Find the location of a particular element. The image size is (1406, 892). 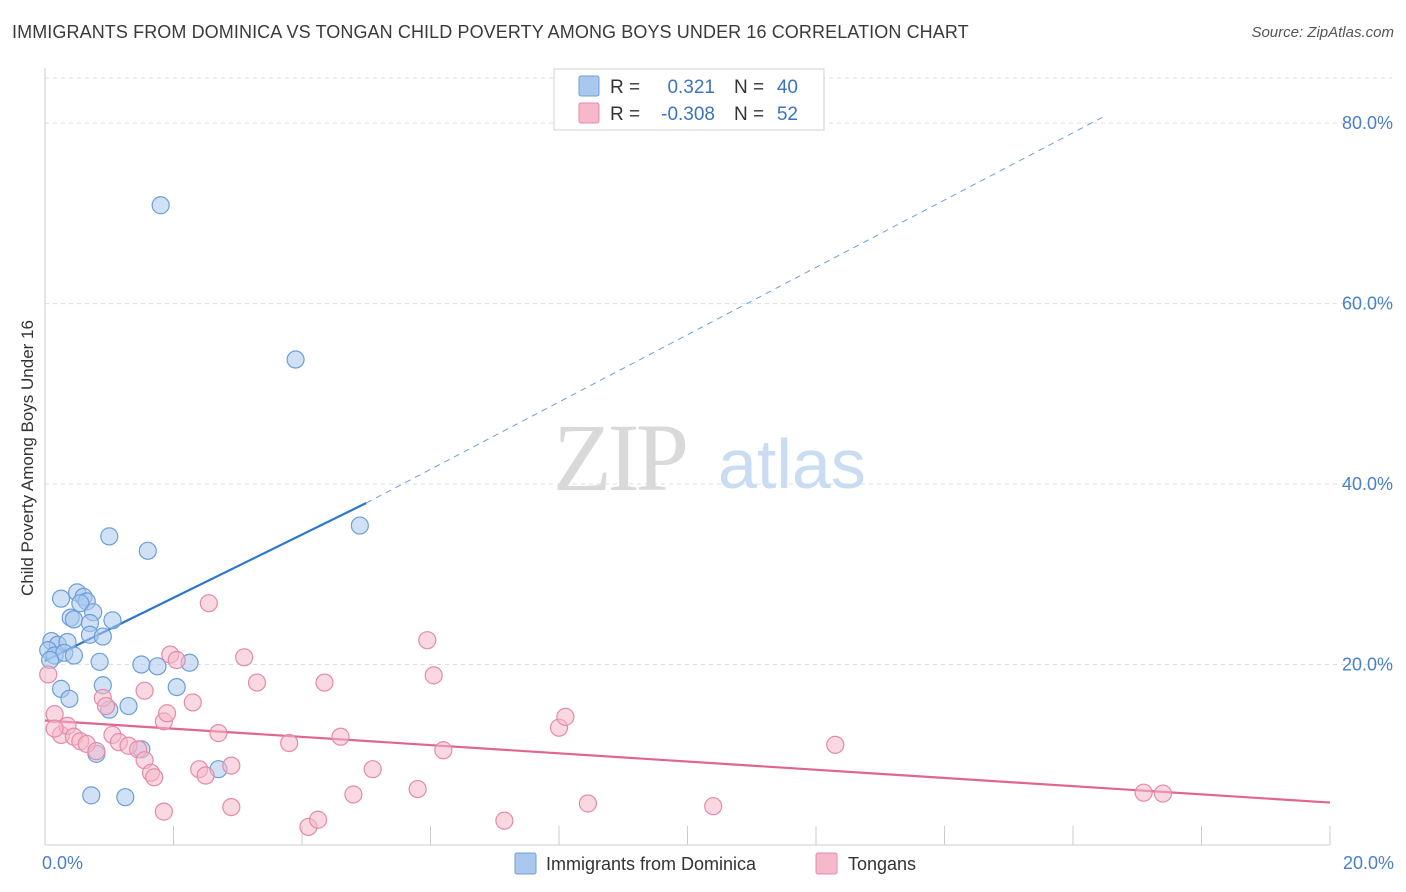

bottom-legend-label-tongans: Tongans is located at coordinates (882, 864).